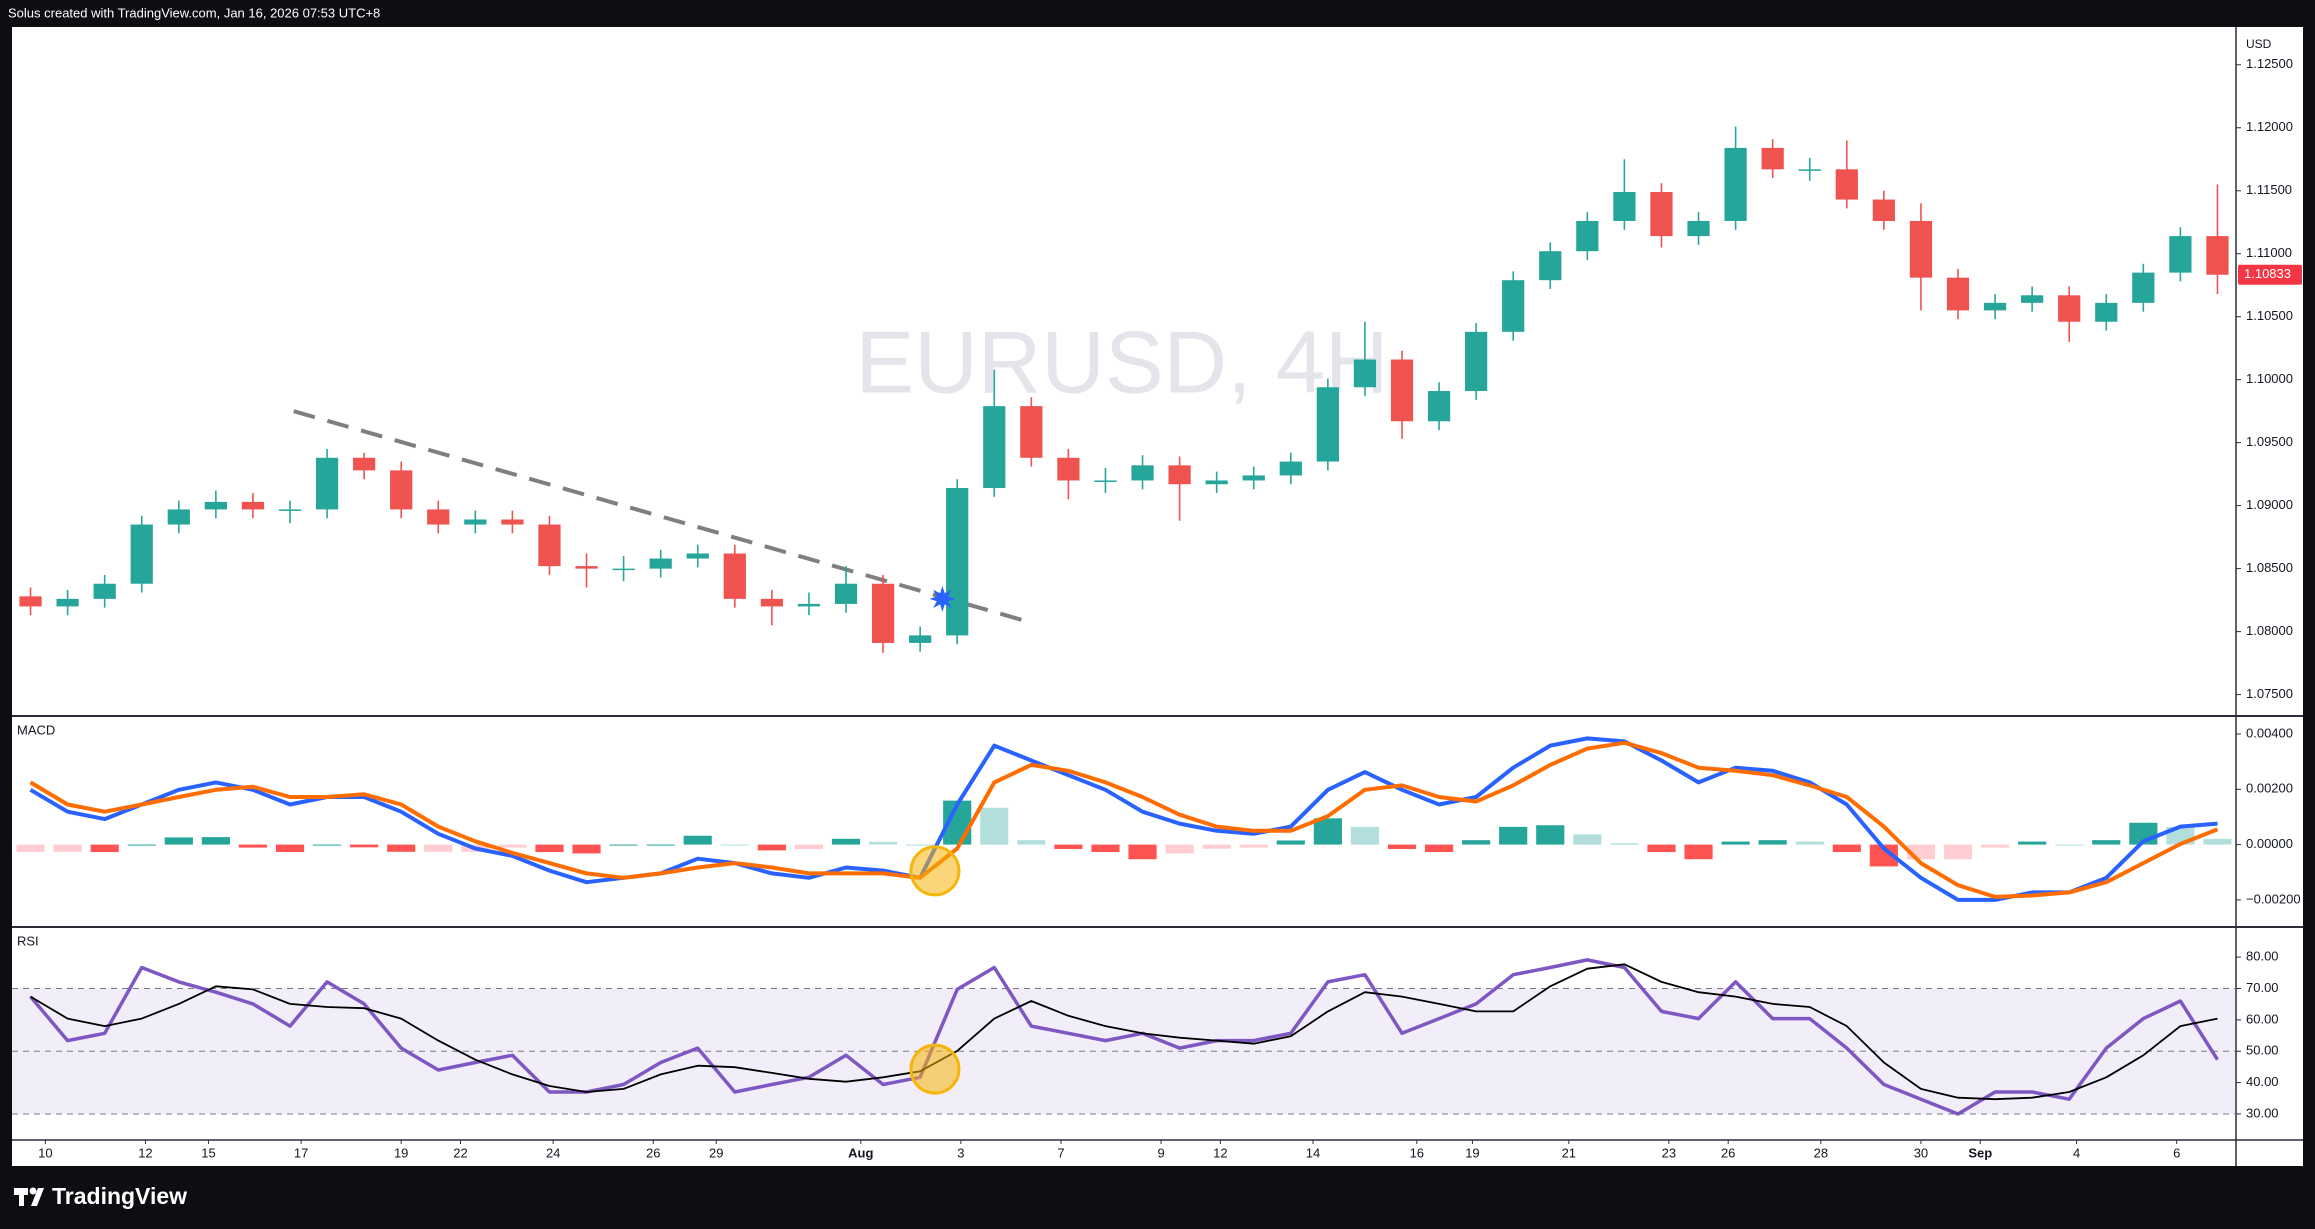 The height and width of the screenshot is (1229, 2315). Describe the element at coordinates (1821, 1152) in the screenshot. I see `x-tick-label: 28` at that location.